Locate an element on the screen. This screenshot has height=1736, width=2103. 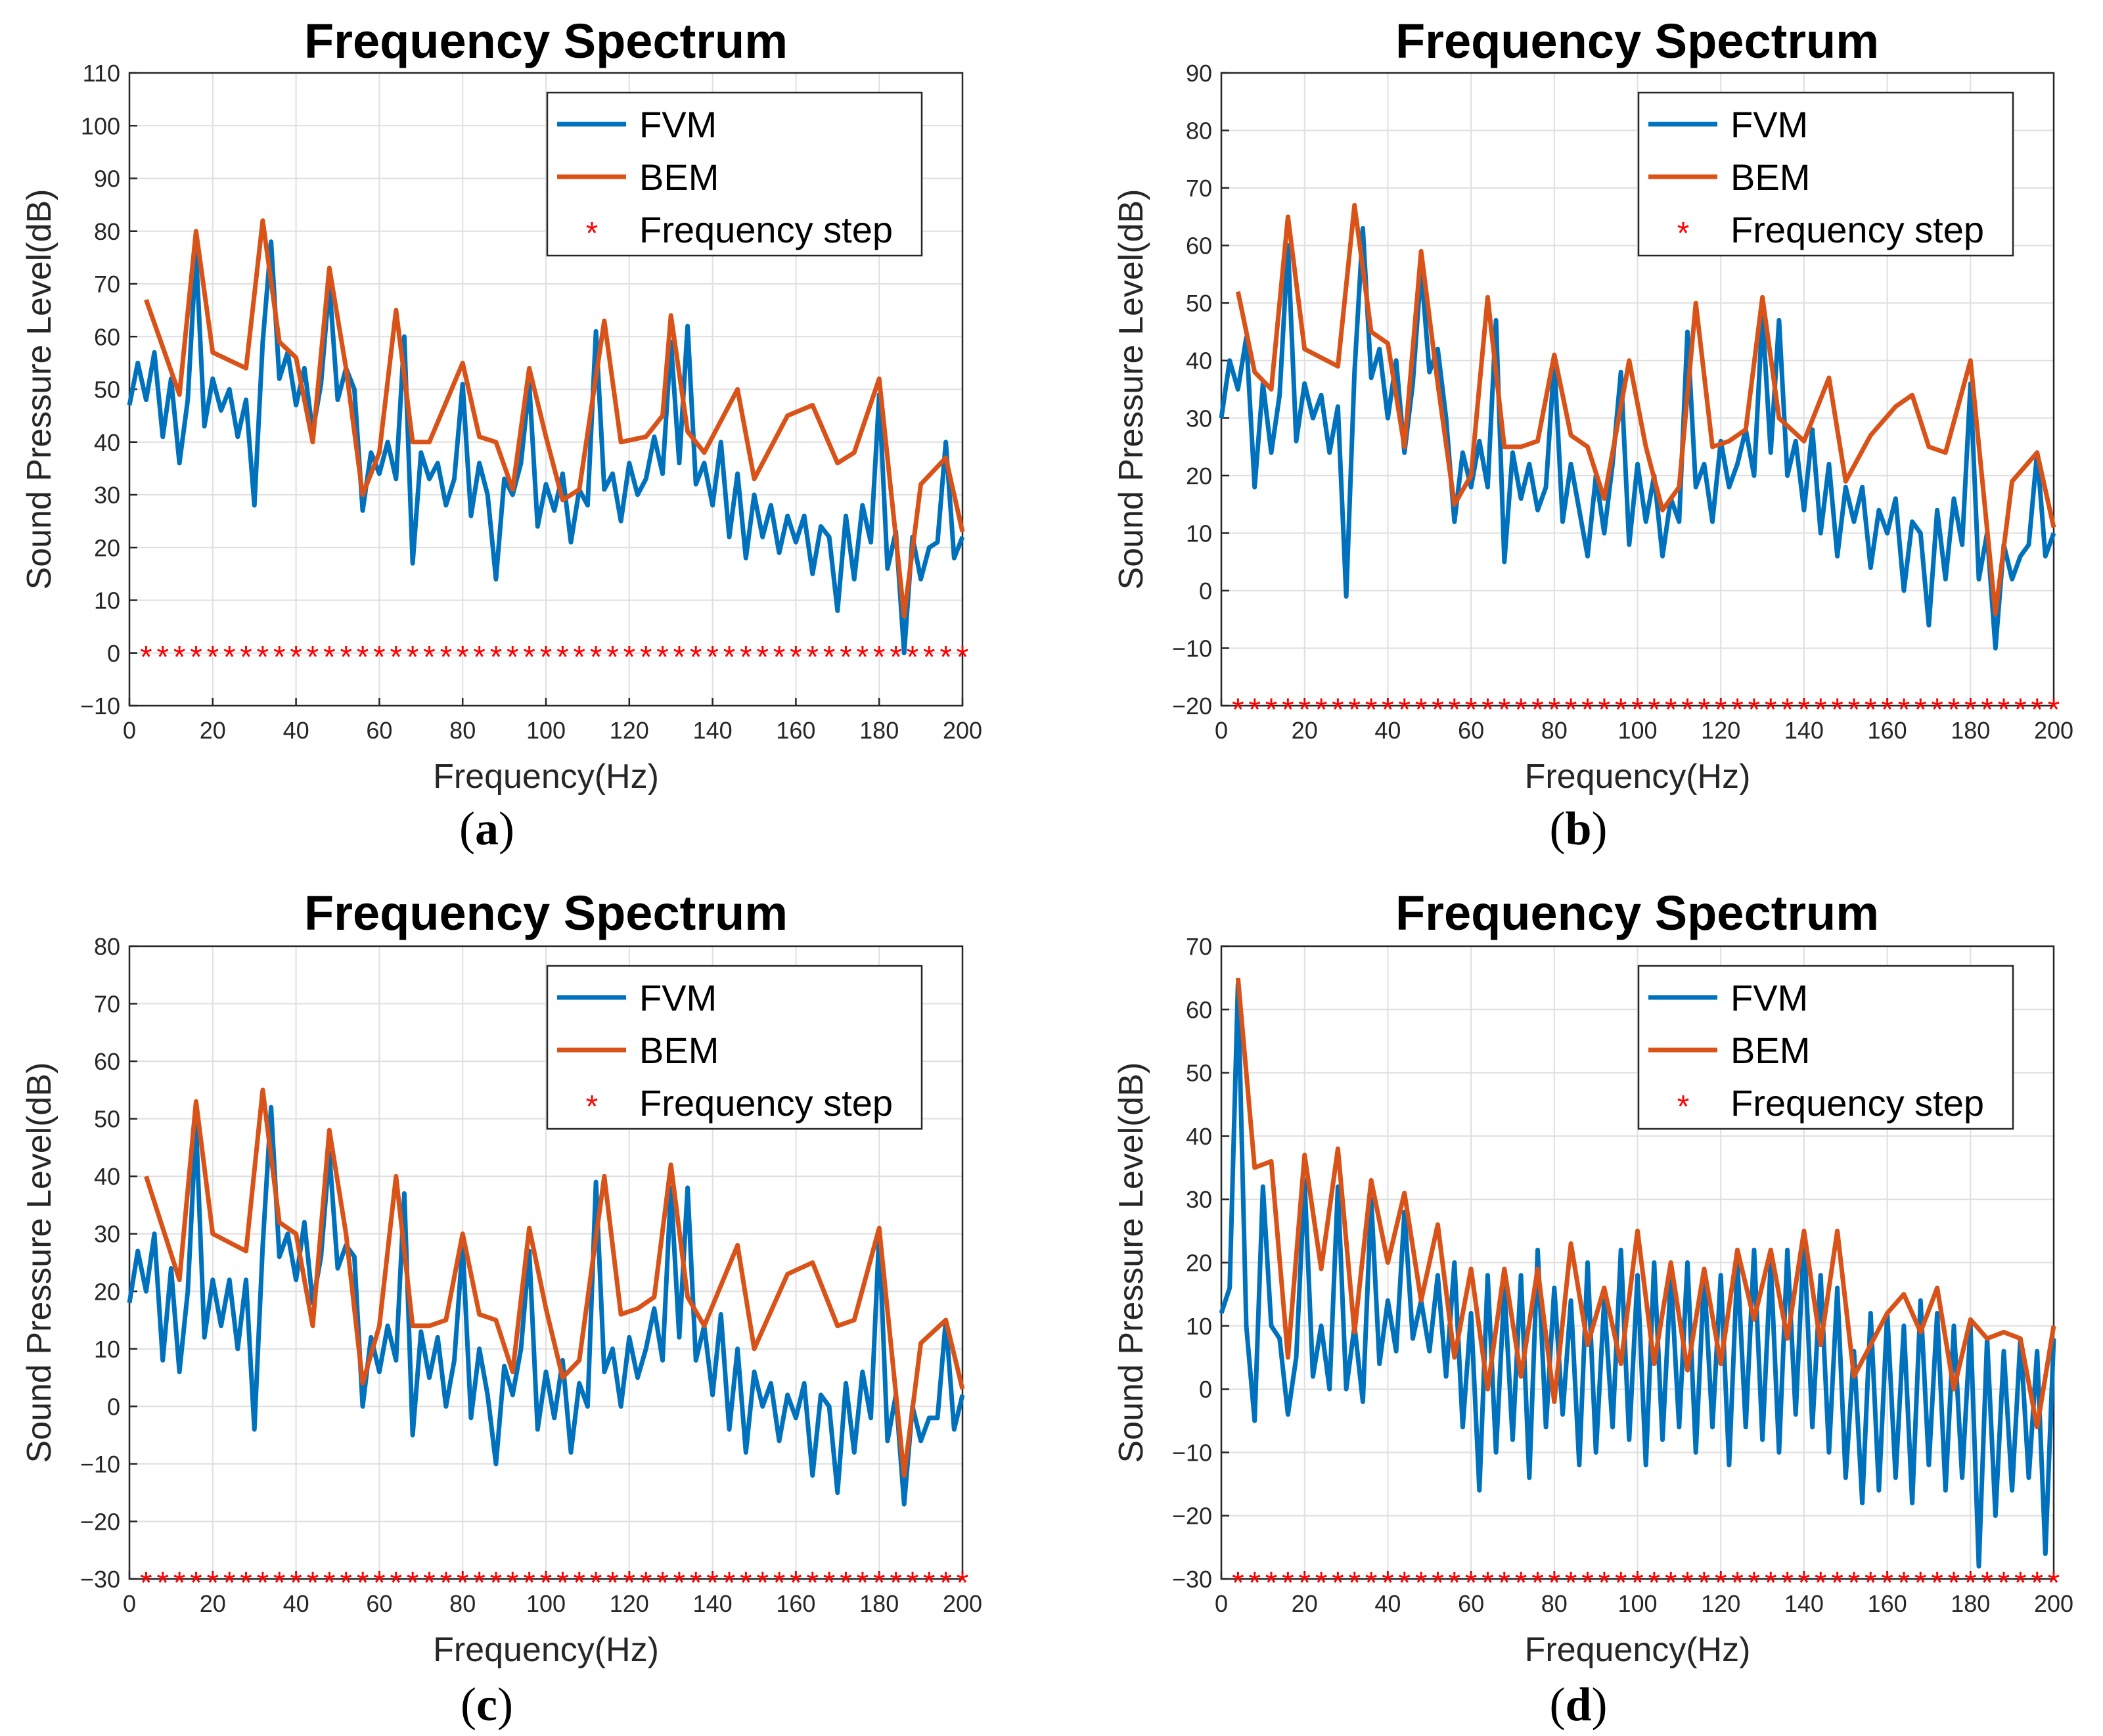
y-tick-label: 30 is located at coordinates (107, 1234).